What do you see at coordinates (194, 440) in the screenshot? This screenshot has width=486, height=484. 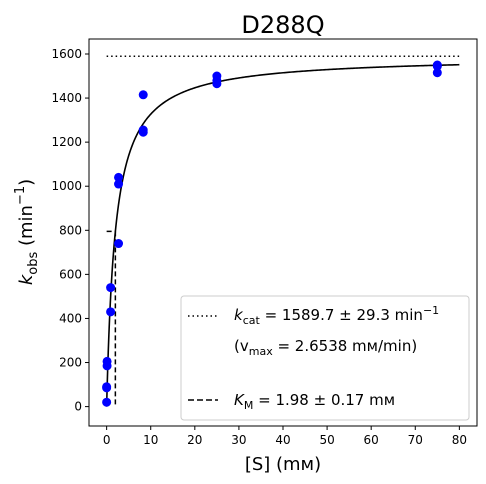 I see `x-tick-label: 20` at bounding box center [194, 440].